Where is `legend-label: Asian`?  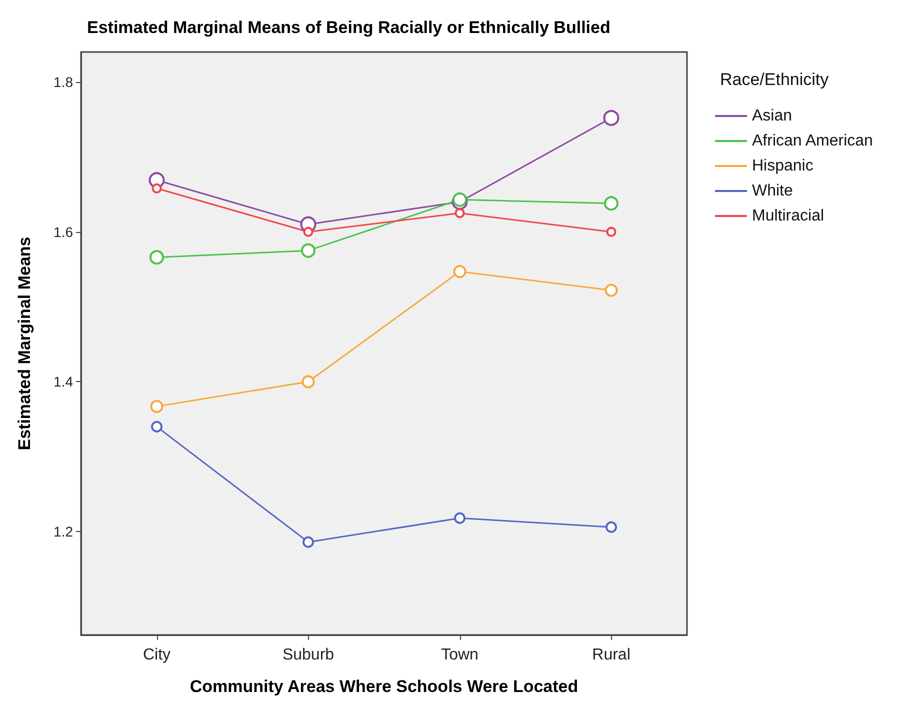 legend-label: Asian is located at coordinates (772, 116).